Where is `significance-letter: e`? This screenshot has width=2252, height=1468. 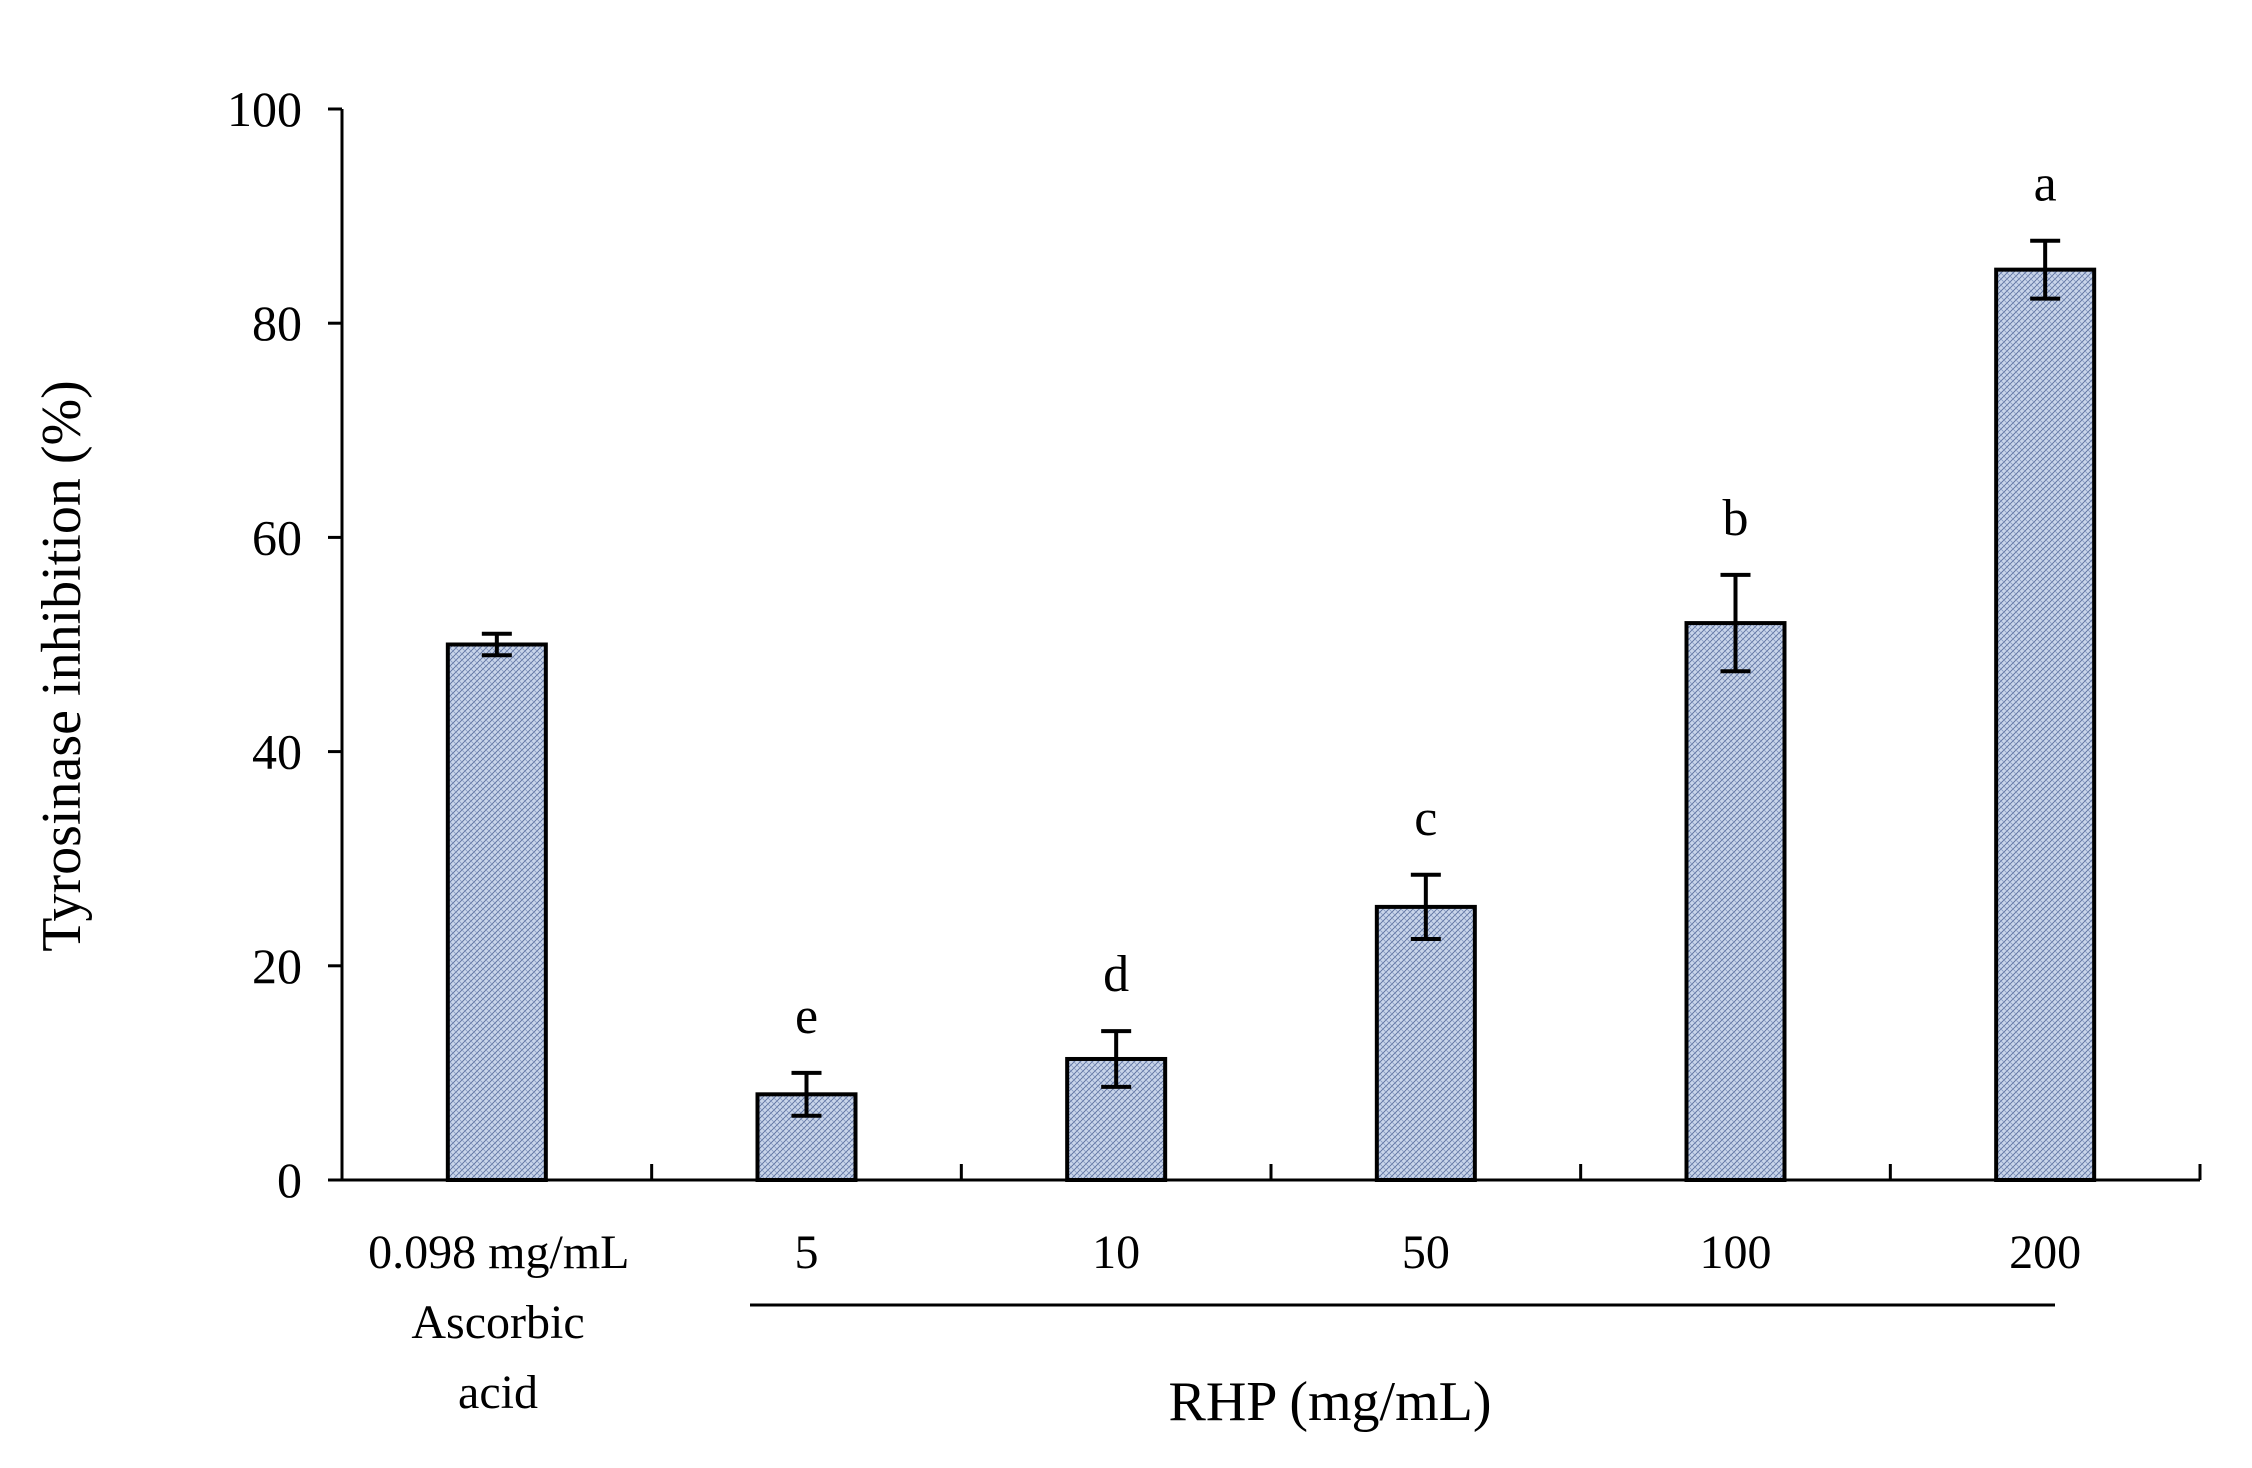 significance-letter: e is located at coordinates (806, 1016).